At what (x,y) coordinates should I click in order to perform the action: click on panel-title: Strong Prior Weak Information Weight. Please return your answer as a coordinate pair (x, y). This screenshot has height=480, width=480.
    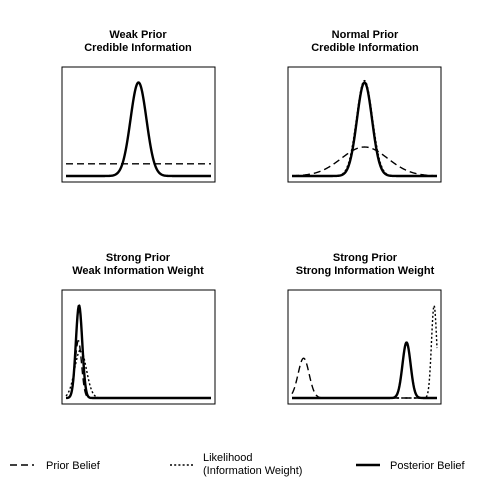
    Looking at the image, I should click on (138, 264).